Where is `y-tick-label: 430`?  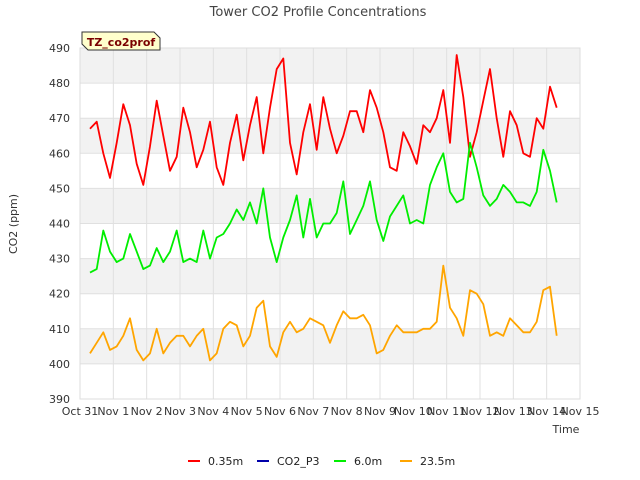
y-tick-label: 430 is located at coordinates (59, 259).